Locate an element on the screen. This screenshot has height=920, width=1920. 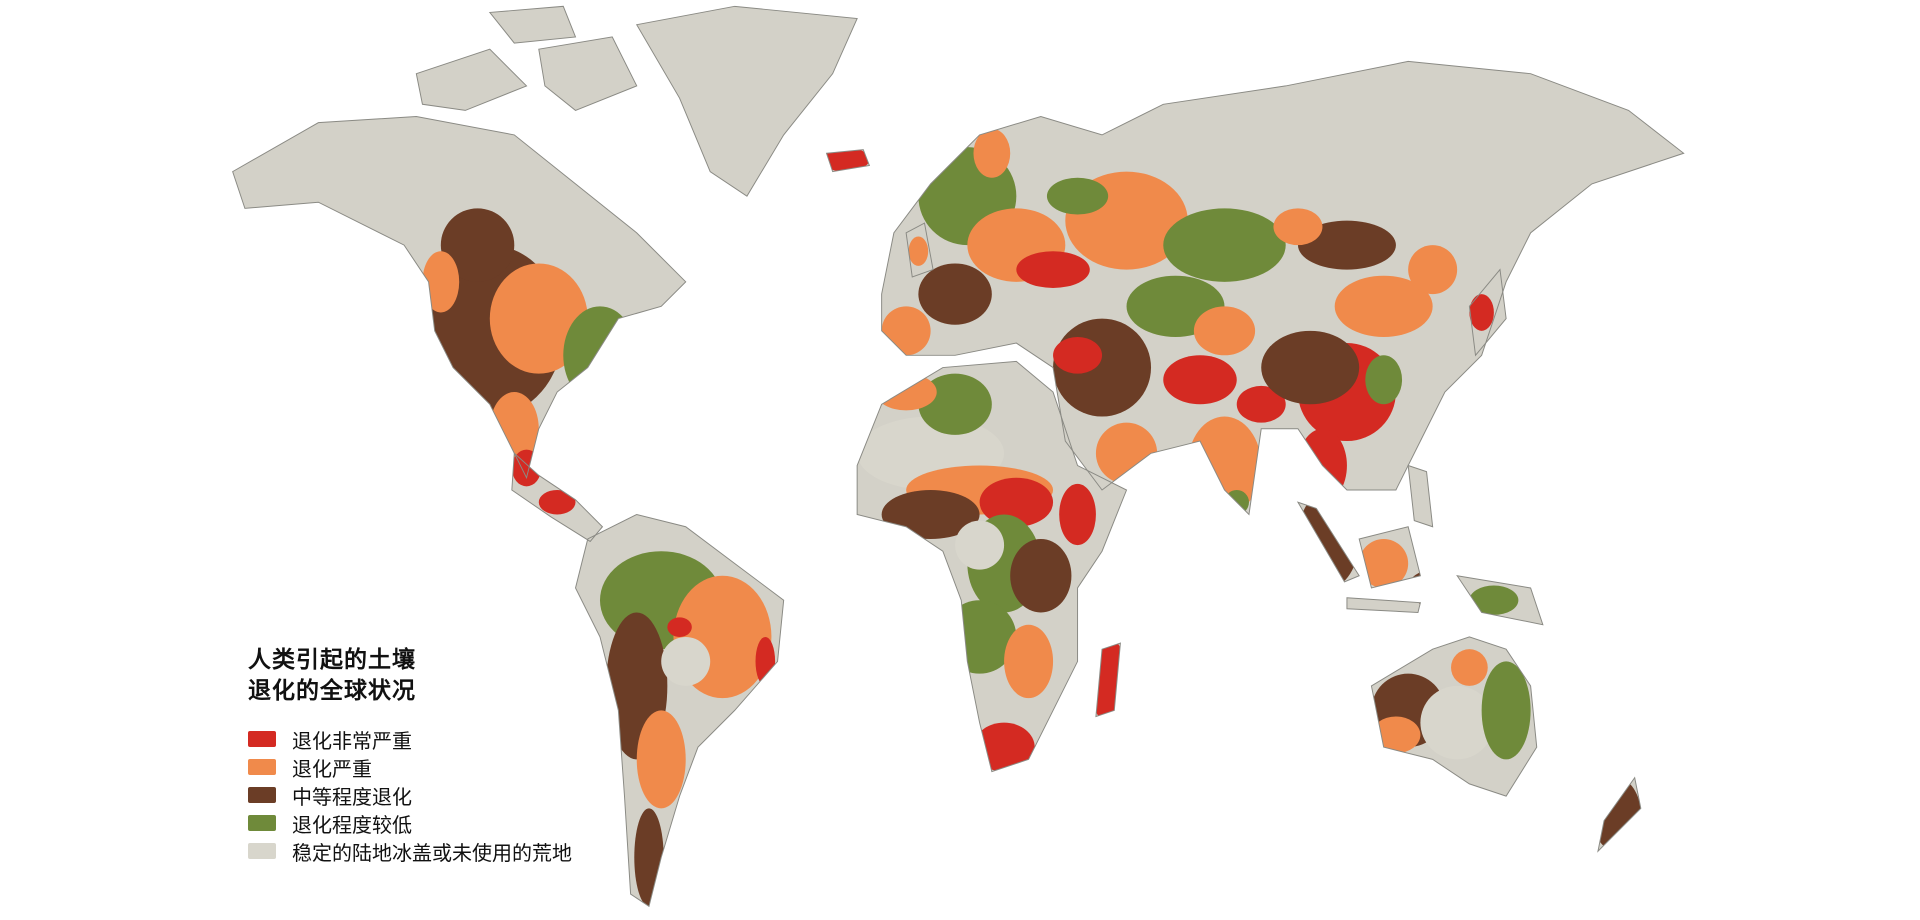
coastline-greenland is located at coordinates (746, 101).